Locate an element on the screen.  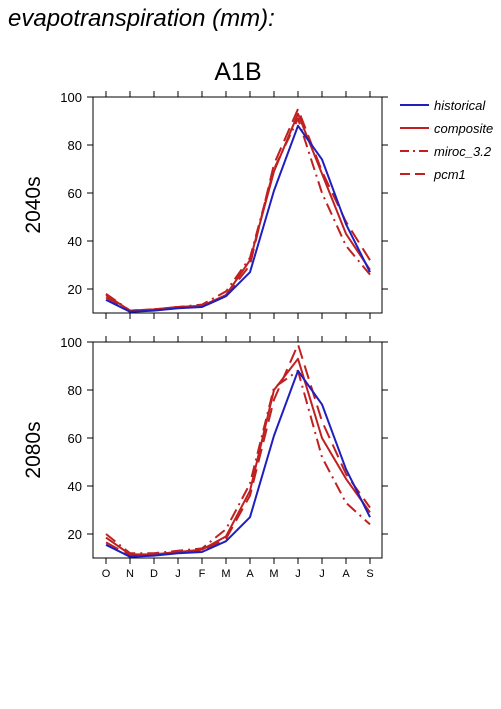
legend: historical composite miroc_3.2 pcm1 is located at coordinates (446, 140).